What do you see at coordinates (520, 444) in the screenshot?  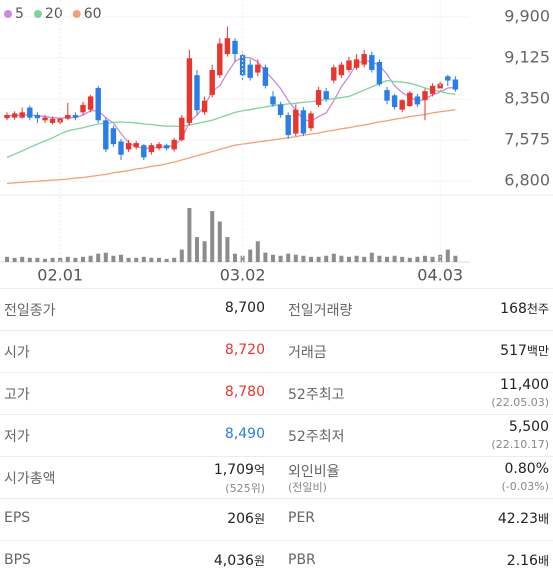 I see `stat-sub: (22.10.17)` at bounding box center [520, 444].